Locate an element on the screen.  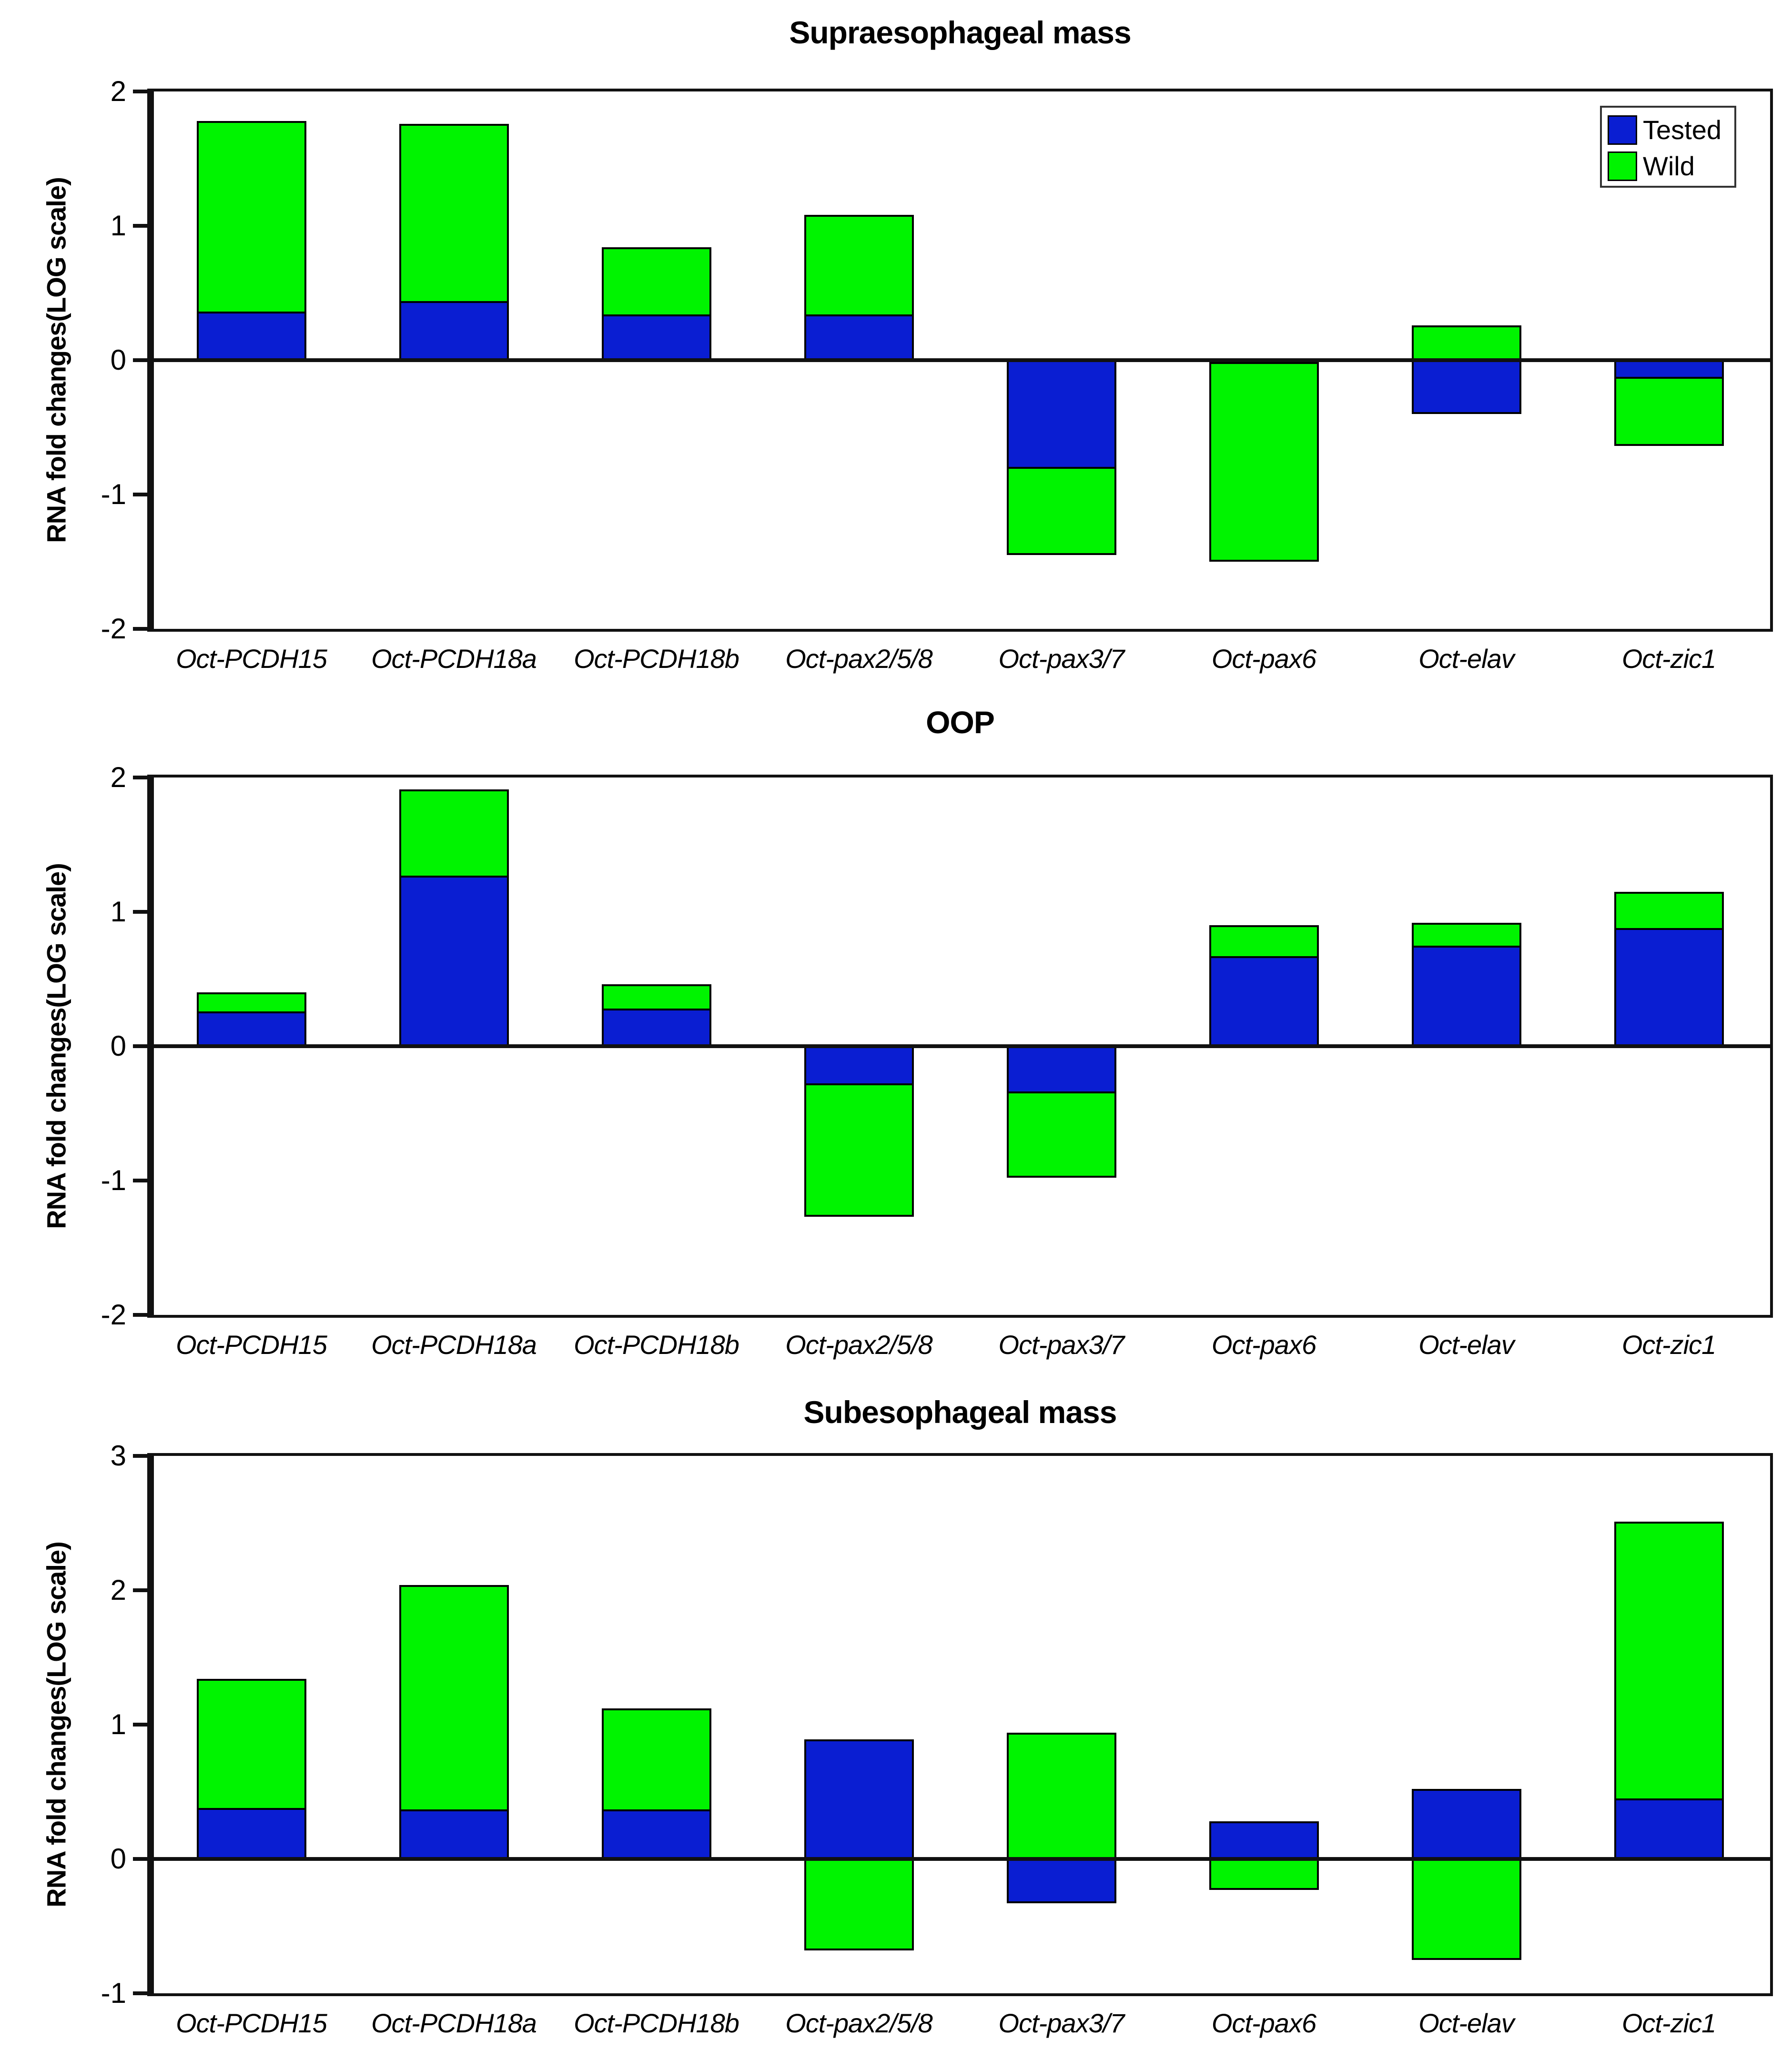
wild-swatch is located at coordinates (1623, 166).